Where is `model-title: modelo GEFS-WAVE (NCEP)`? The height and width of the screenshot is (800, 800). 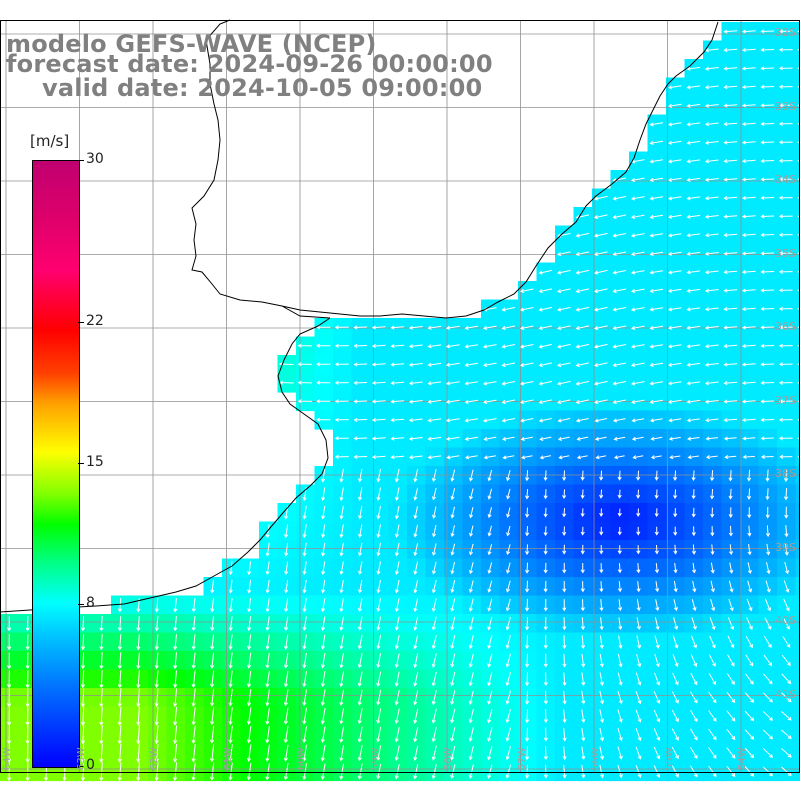
model-title: modelo GEFS-WAVE (NCEP) is located at coordinates (191, 44).